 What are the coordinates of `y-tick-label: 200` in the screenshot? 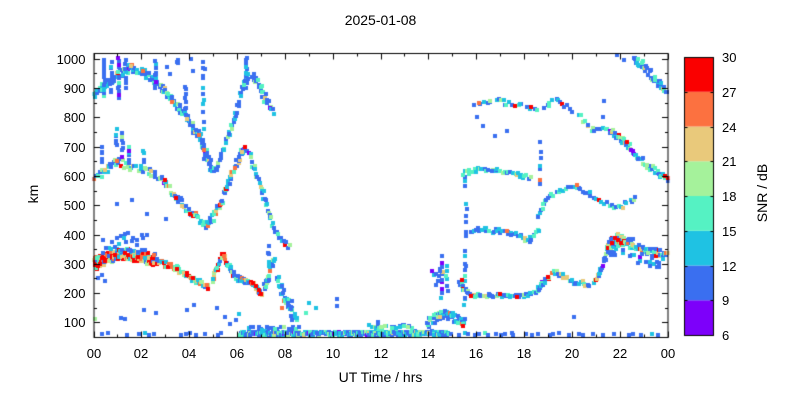 It's located at (74, 293).